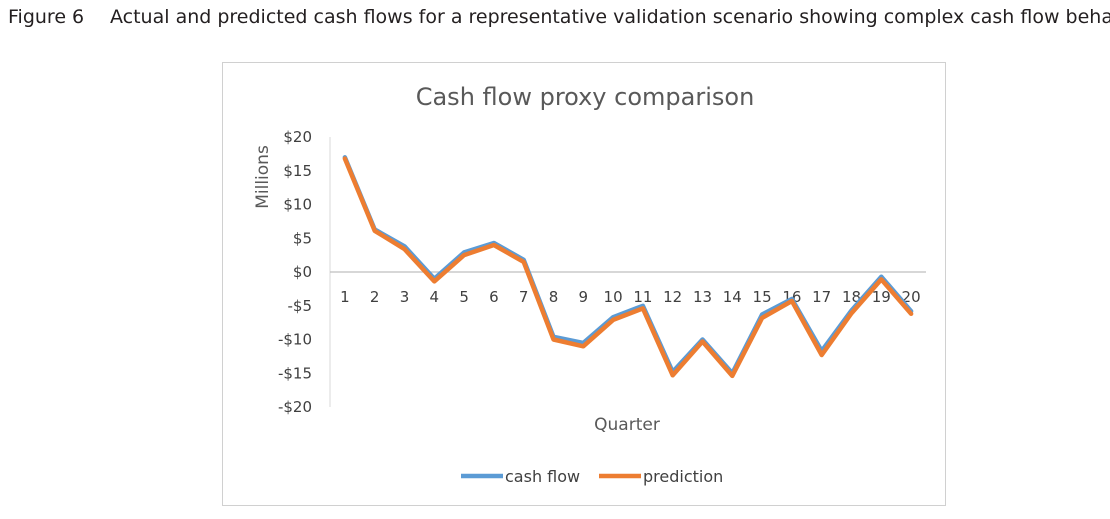  Describe the element at coordinates (494, 297) in the screenshot. I see `x-tick-label: 6` at that location.